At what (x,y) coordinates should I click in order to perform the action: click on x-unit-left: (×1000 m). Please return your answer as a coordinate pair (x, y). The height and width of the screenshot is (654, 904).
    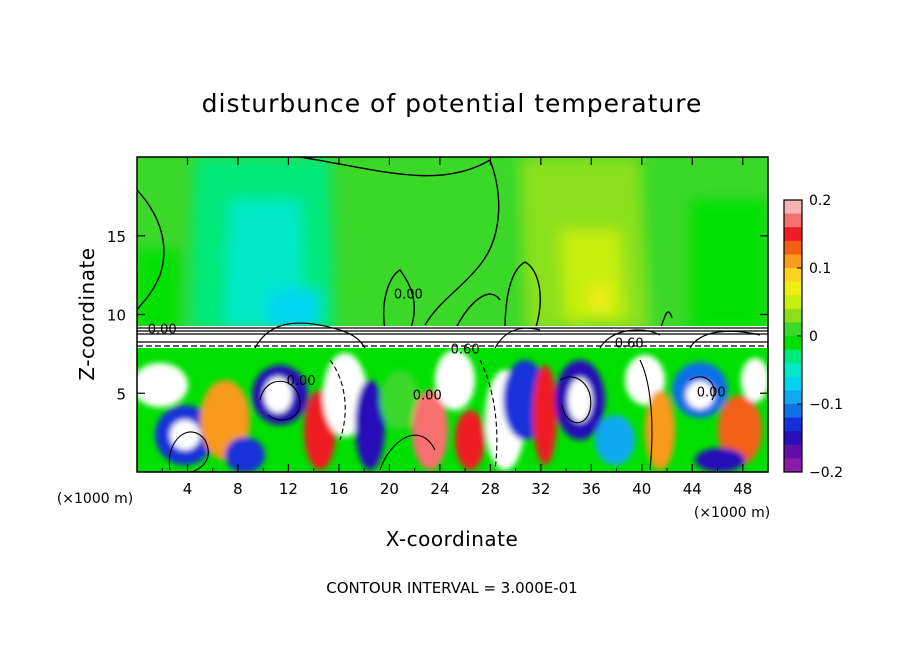
    Looking at the image, I should click on (95, 499).